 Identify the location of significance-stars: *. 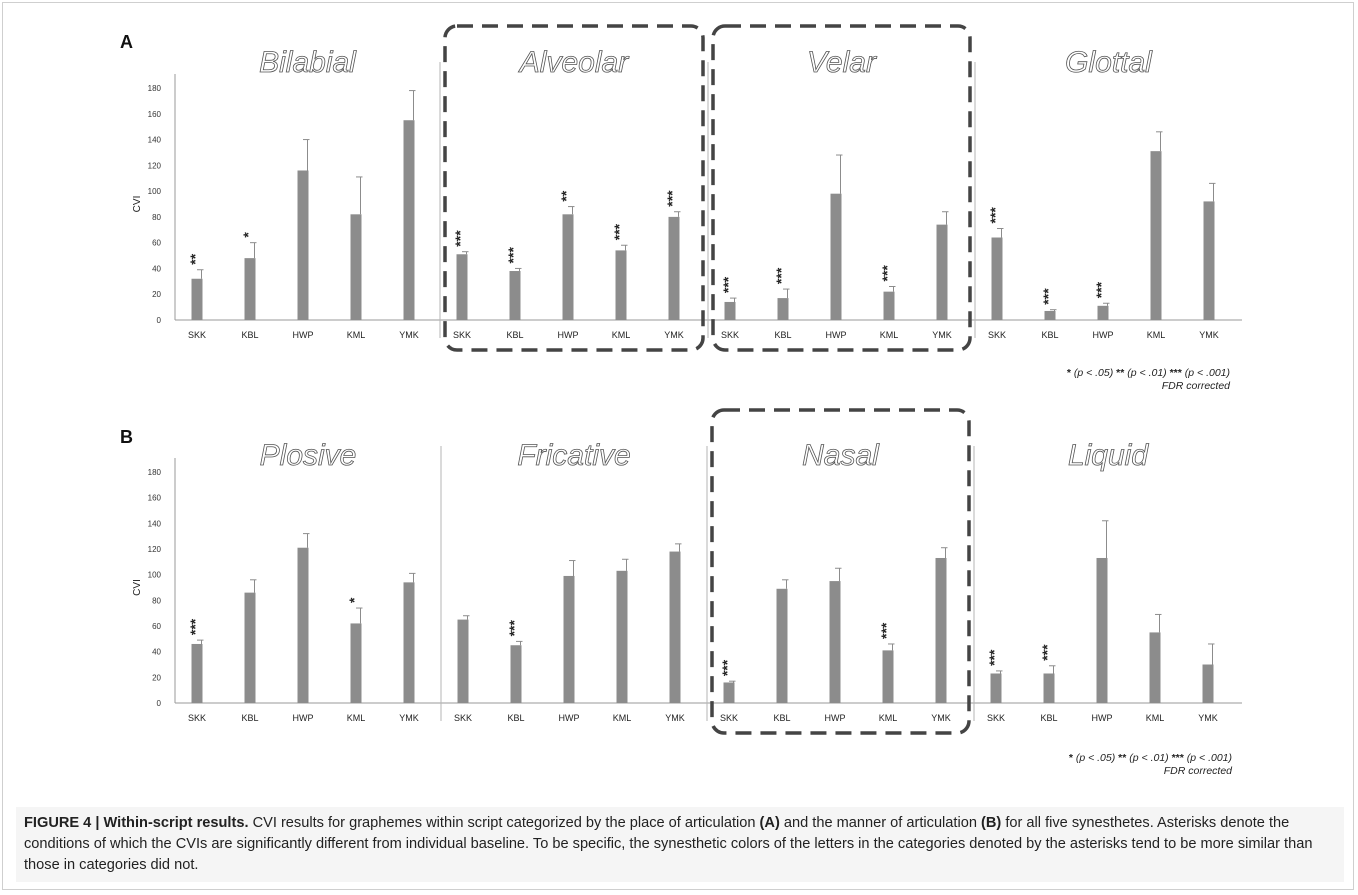
(248, 235).